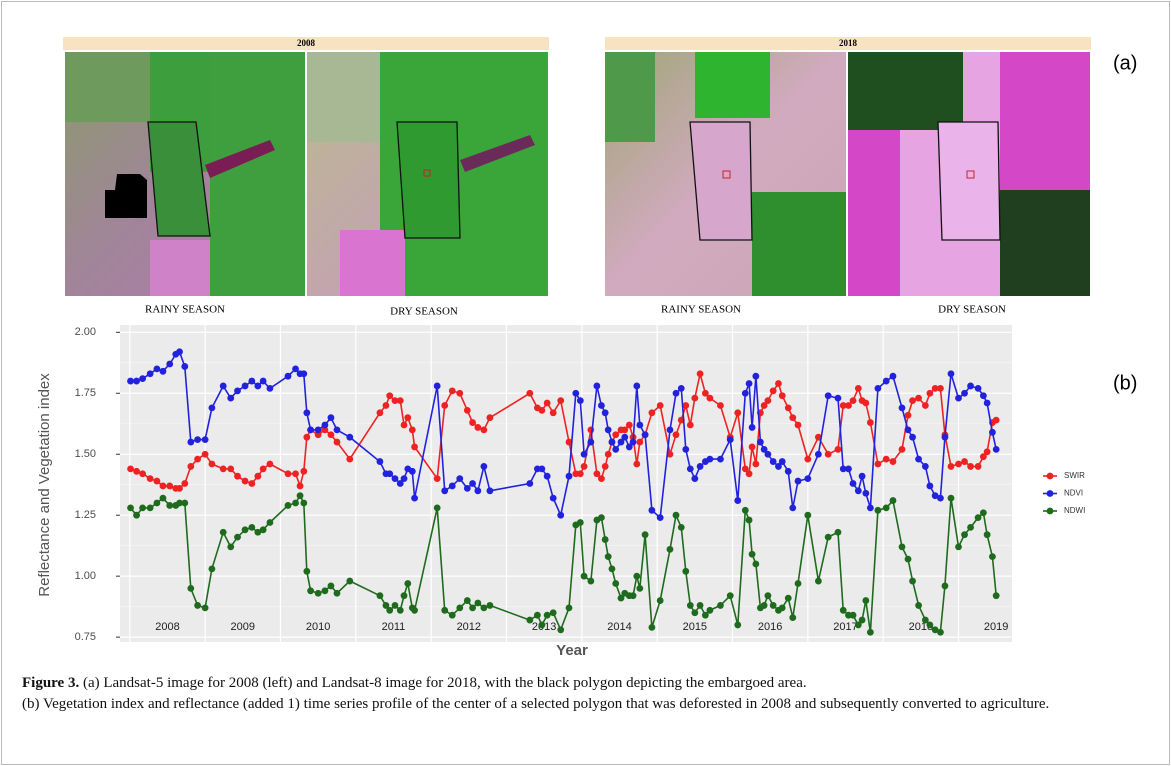 The height and width of the screenshot is (766, 1171). What do you see at coordinates (318, 627) in the screenshot?
I see `x-tick-label: 2010` at bounding box center [318, 627].